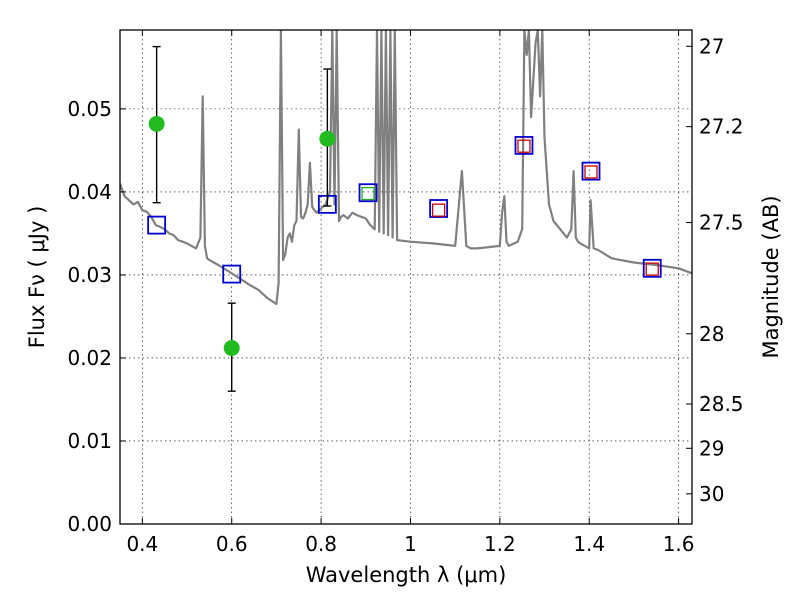 This screenshot has width=800, height=600. I want to click on y-tick-label: 0.04, so click(89, 192).